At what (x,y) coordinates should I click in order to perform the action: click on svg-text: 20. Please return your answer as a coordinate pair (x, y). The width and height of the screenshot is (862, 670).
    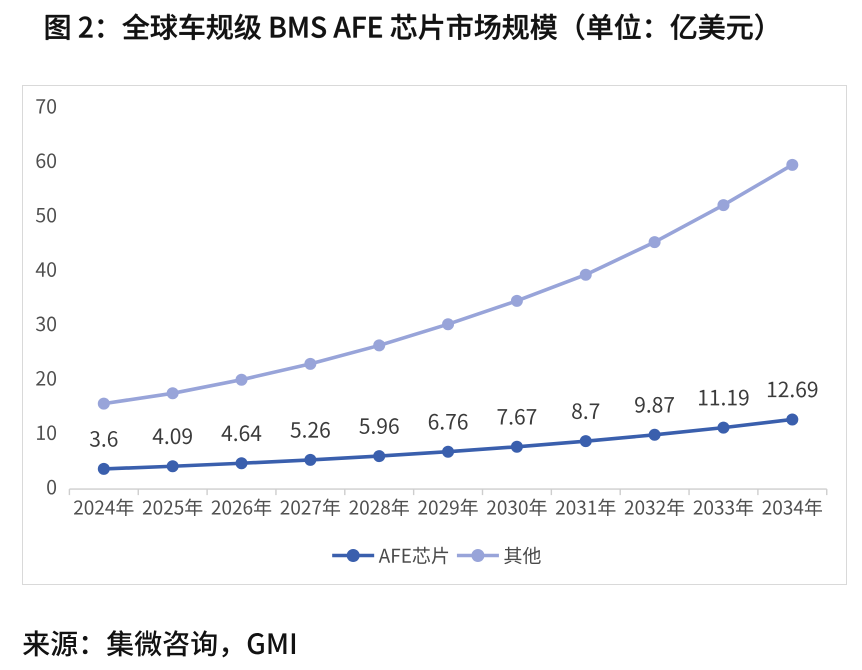
    Looking at the image, I should click on (46, 380).